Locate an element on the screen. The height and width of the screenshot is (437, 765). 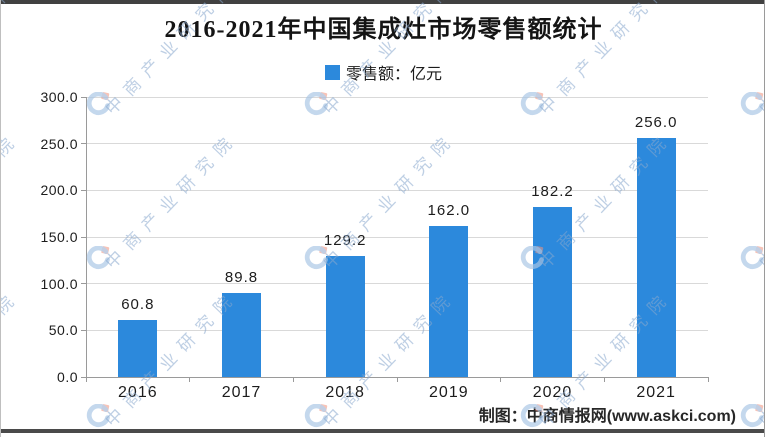
top-frame-bar is located at coordinates (382, 2).